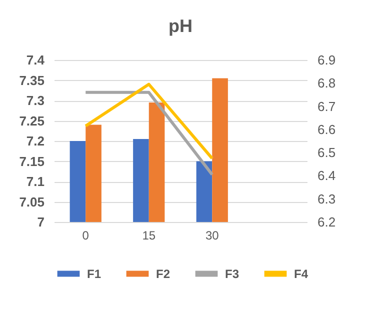 The height and width of the screenshot is (326, 375). I want to click on y2-tick-label: 6.8, so click(327, 83).